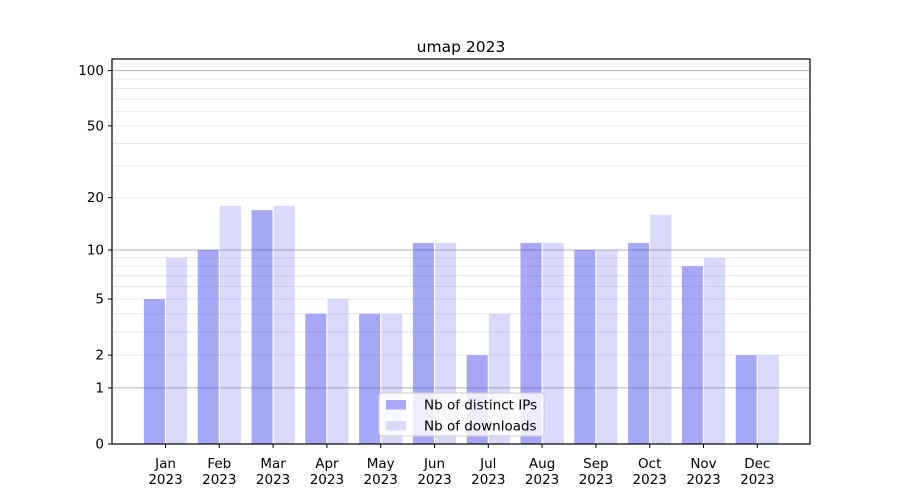 The image size is (900, 500). Describe the element at coordinates (480, 427) in the screenshot. I see `legend-label-downloads: Nb of downloads` at that location.